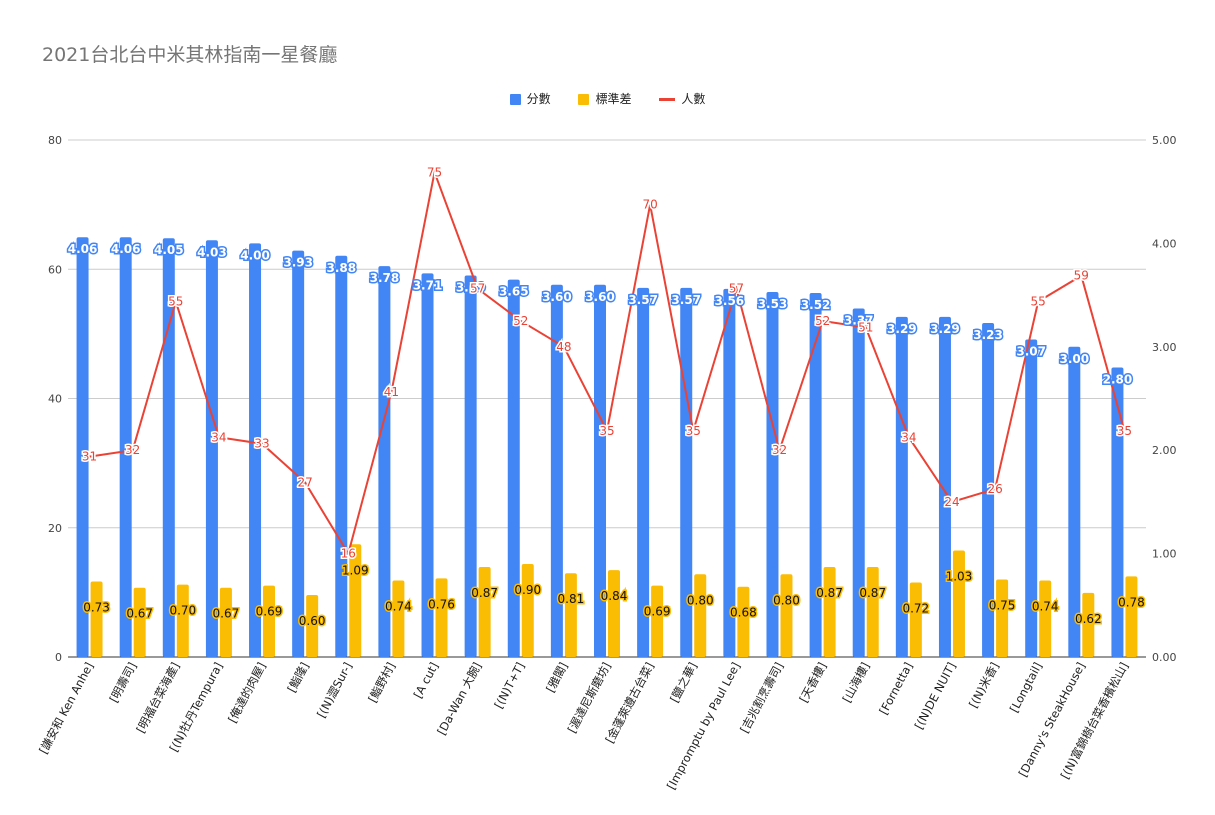 The height and width of the screenshot is (815, 1215). I want to click on x-axis-category-label: [(N)澀Sur-], so click(334, 690).